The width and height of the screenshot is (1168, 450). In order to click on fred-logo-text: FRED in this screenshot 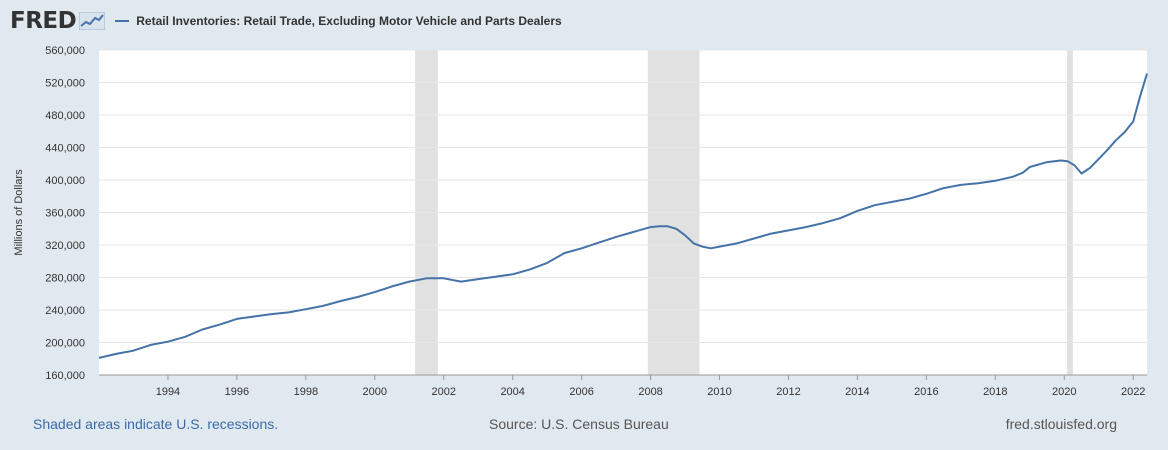, I will do `click(43, 21)`.